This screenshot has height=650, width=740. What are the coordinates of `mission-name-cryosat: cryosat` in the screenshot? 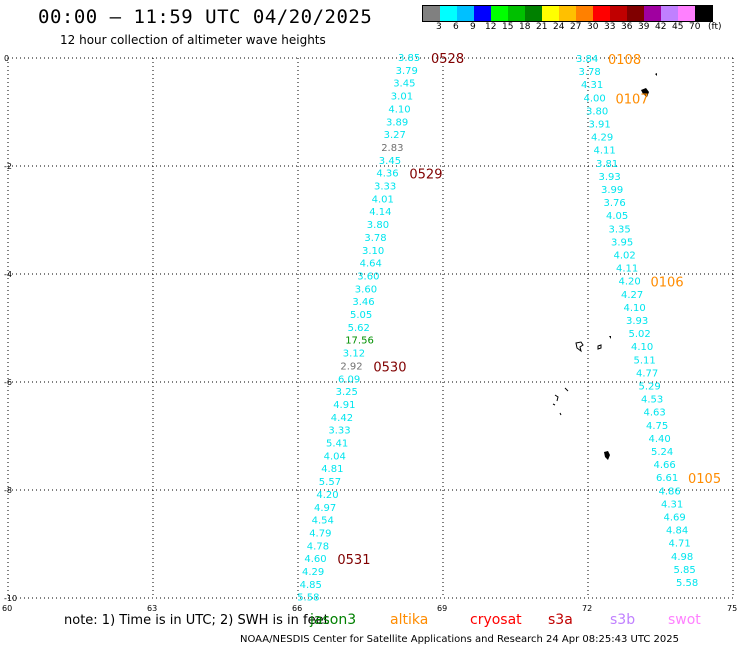 It's located at (496, 620).